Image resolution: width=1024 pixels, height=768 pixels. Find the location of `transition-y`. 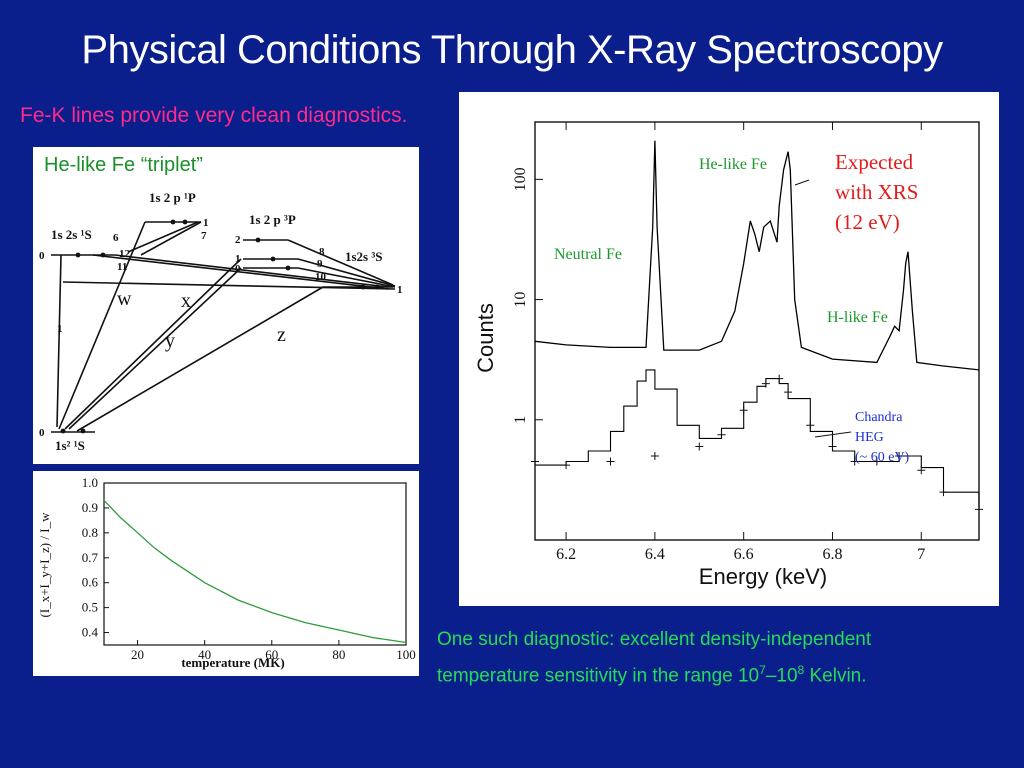

transition-y is located at coordinates (155, 348).